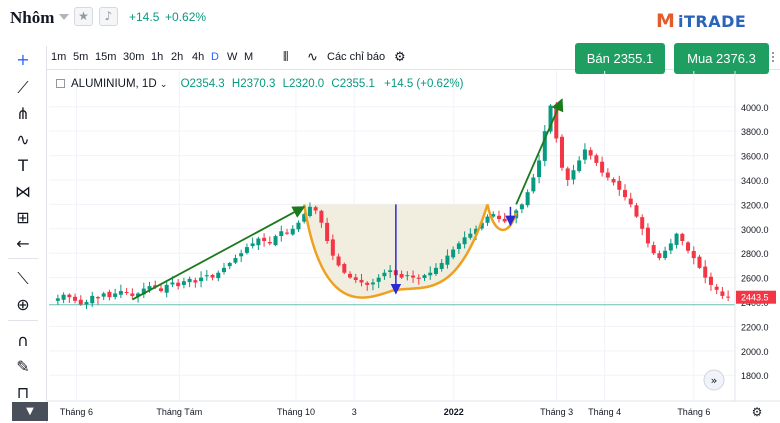  What do you see at coordinates (286, 57) in the screenshot?
I see `candle-type-icon: ⫴` at bounding box center [286, 57].